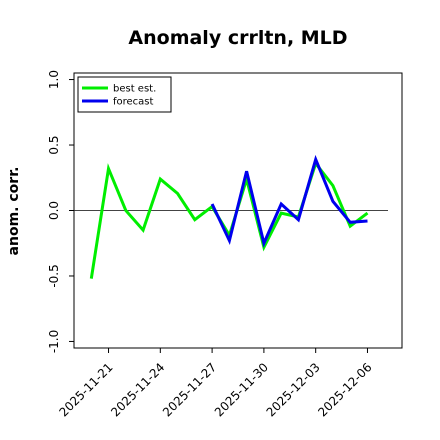 The width and height of the screenshot is (440, 440). Describe the element at coordinates (293, 389) in the screenshot. I see `x-tick-label: 2025-12-03` at that location.